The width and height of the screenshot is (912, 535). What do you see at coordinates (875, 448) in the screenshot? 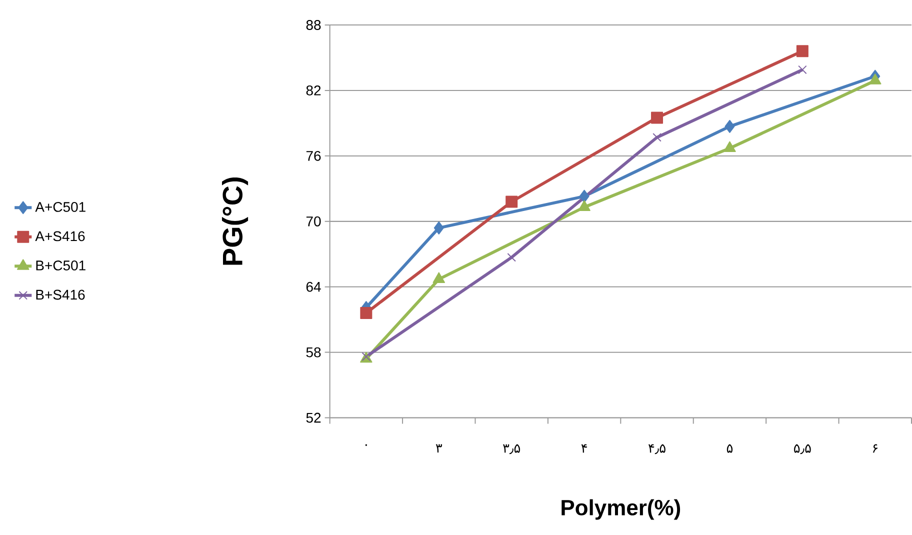
I see `x-tick-label: ۶` at bounding box center [875, 448].